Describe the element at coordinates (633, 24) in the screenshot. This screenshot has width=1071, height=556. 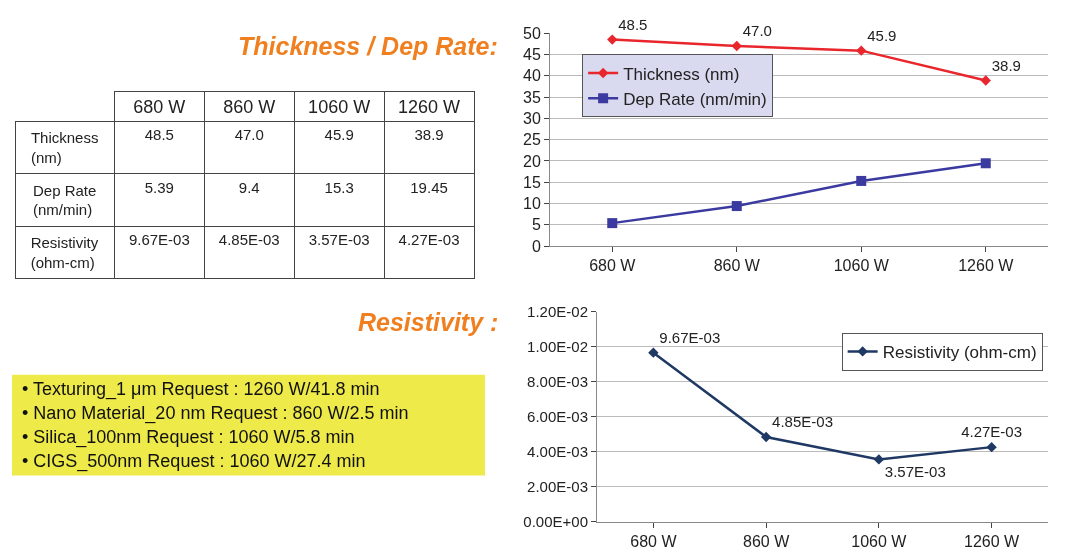
I see `data-label: 48.5` at that location.